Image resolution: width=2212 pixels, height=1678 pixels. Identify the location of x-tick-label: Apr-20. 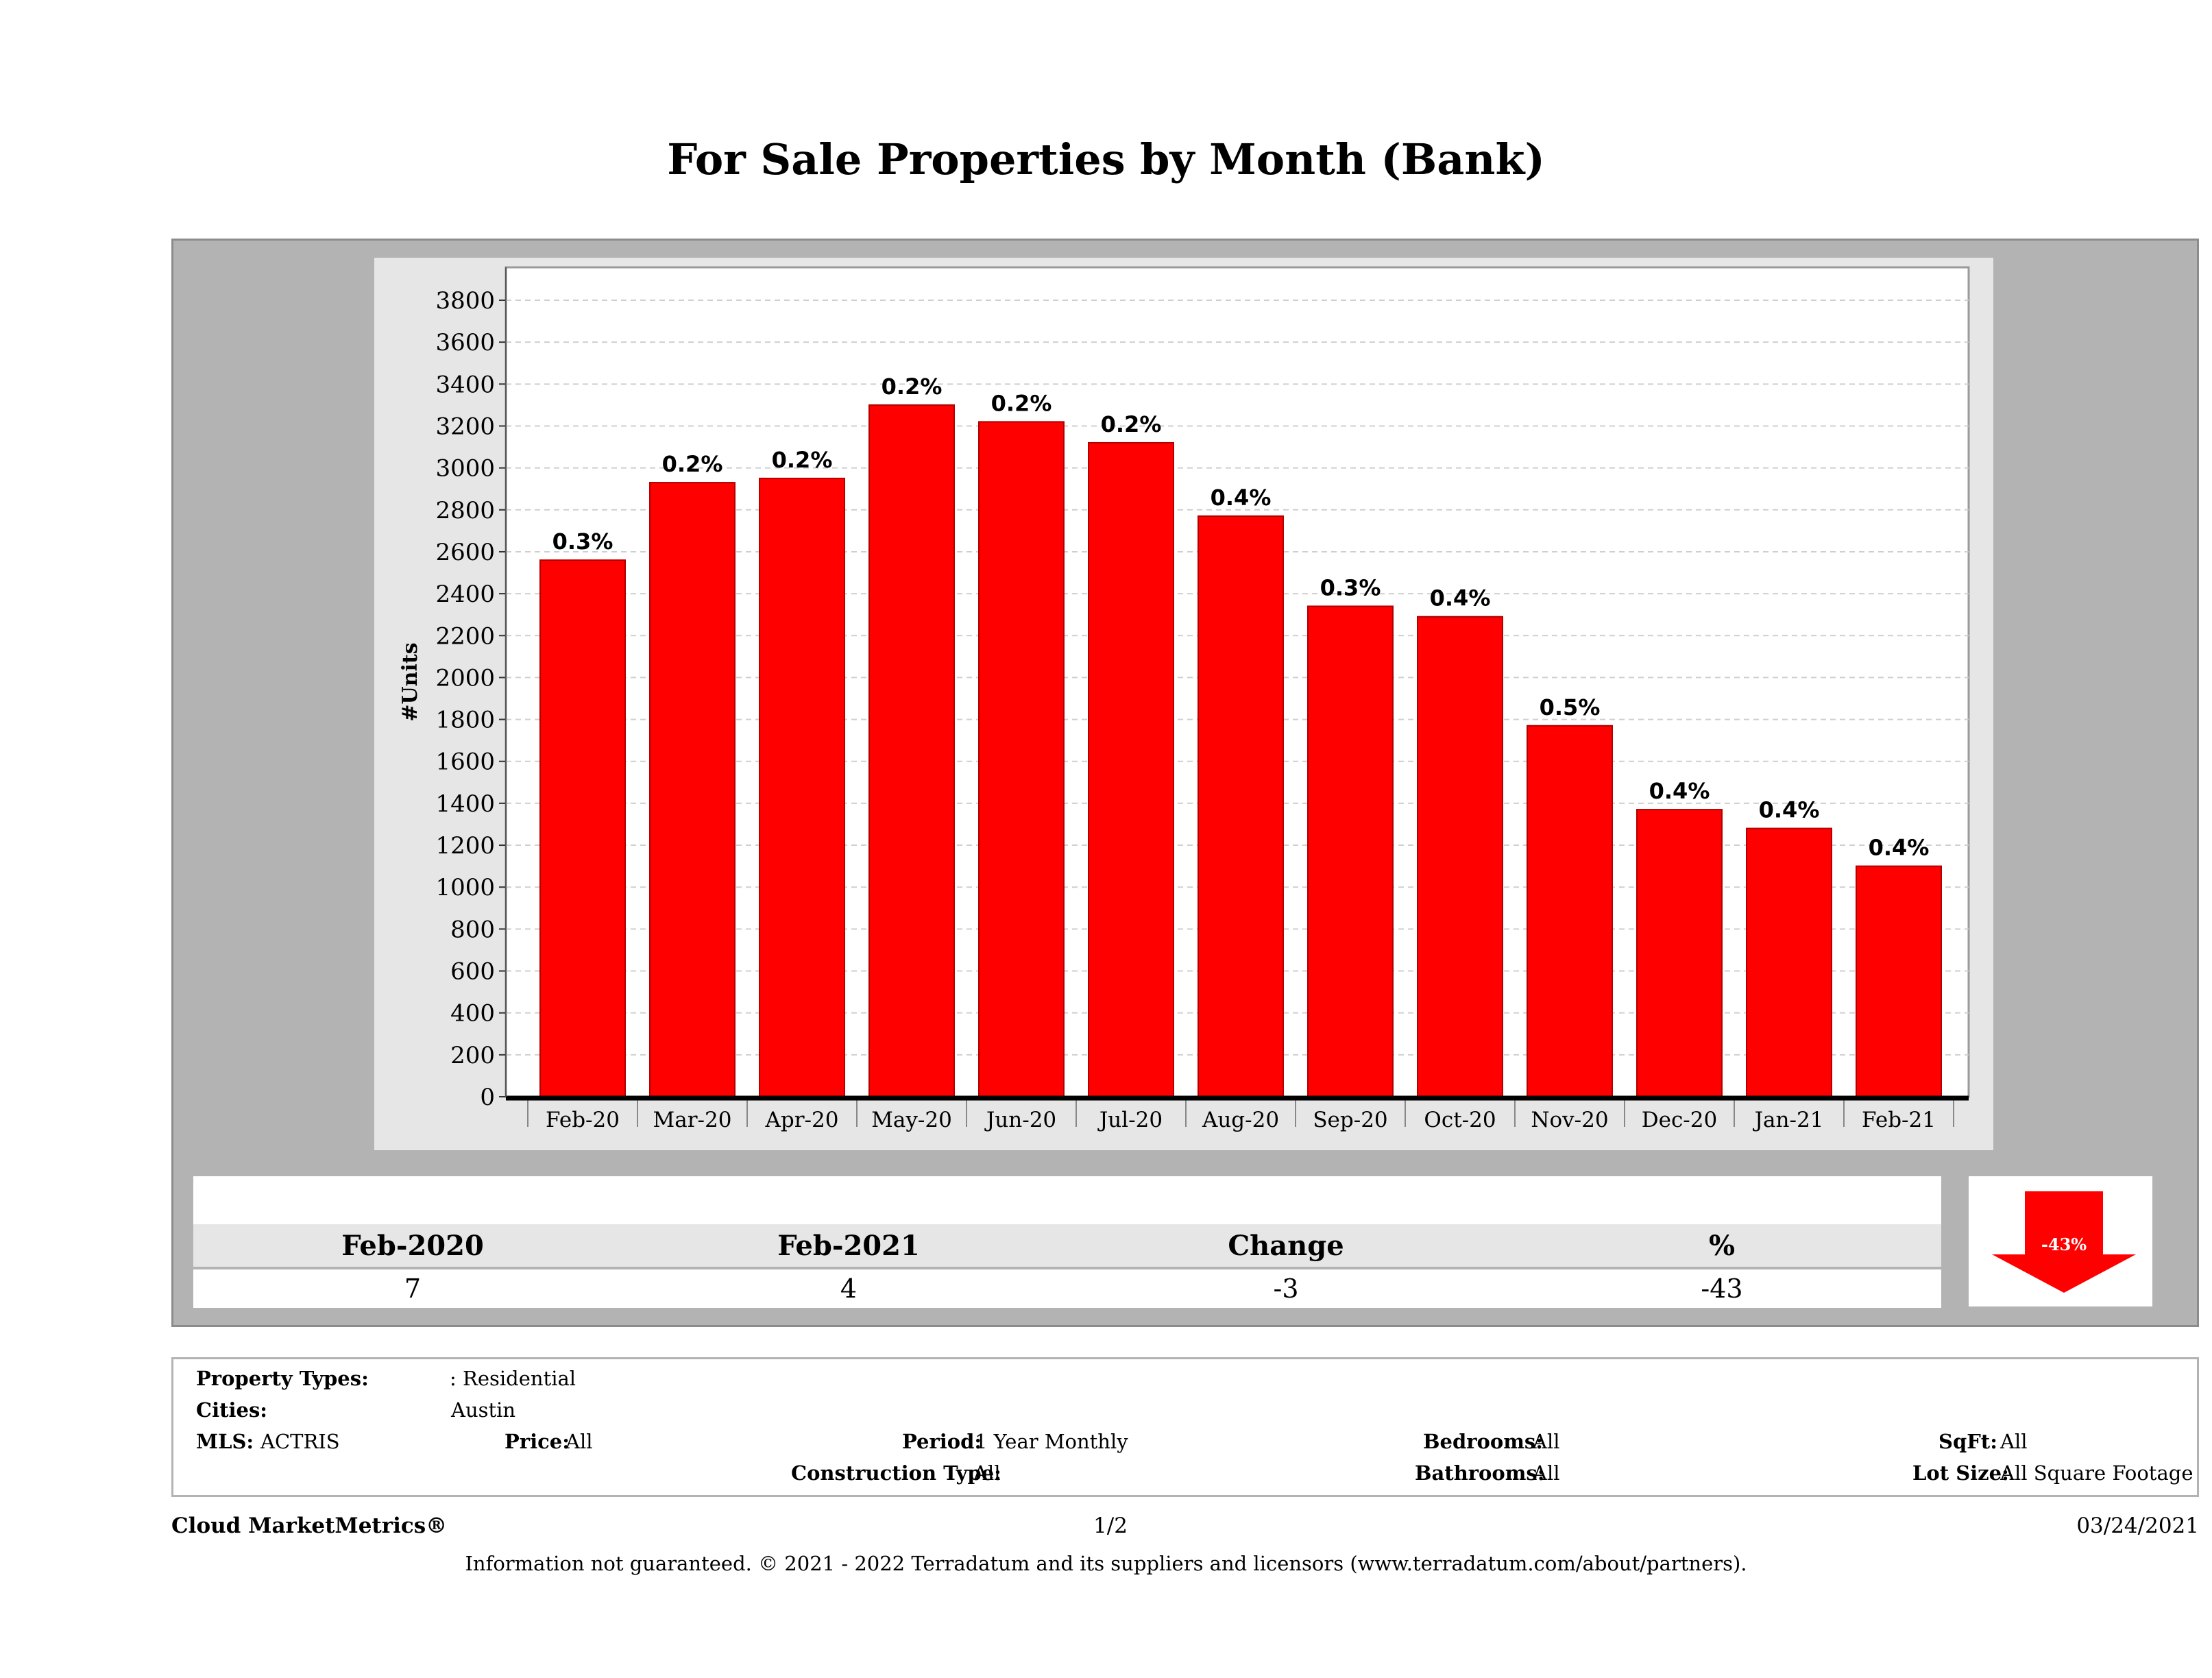
(802, 1120).